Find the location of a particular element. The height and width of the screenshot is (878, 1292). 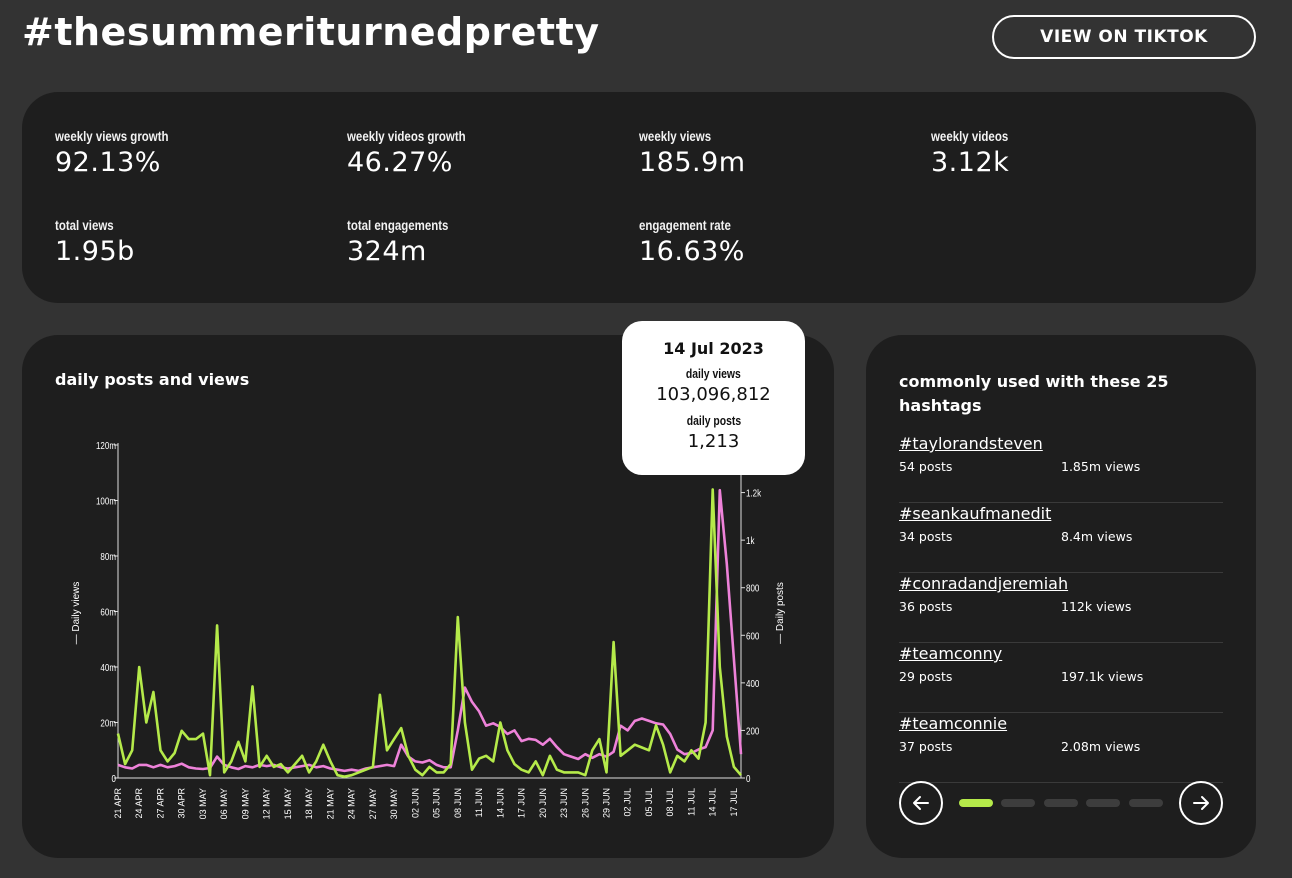

x-tick-label: 18 MAY is located at coordinates (309, 803).